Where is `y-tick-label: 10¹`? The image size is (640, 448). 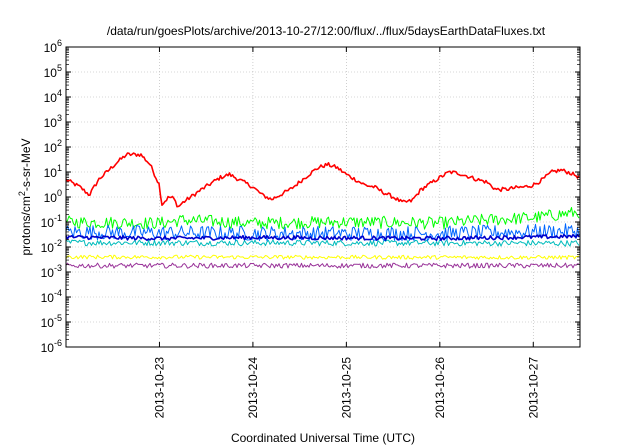
y-tick-label: 10¹ is located at coordinates (53, 171).